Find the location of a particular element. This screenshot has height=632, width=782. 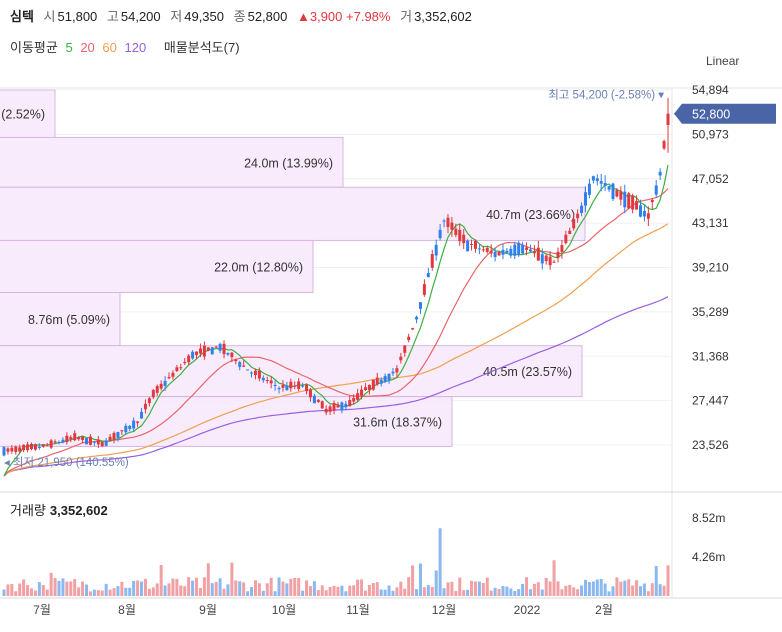

scale-mode-button: Linear is located at coordinates (723, 61).